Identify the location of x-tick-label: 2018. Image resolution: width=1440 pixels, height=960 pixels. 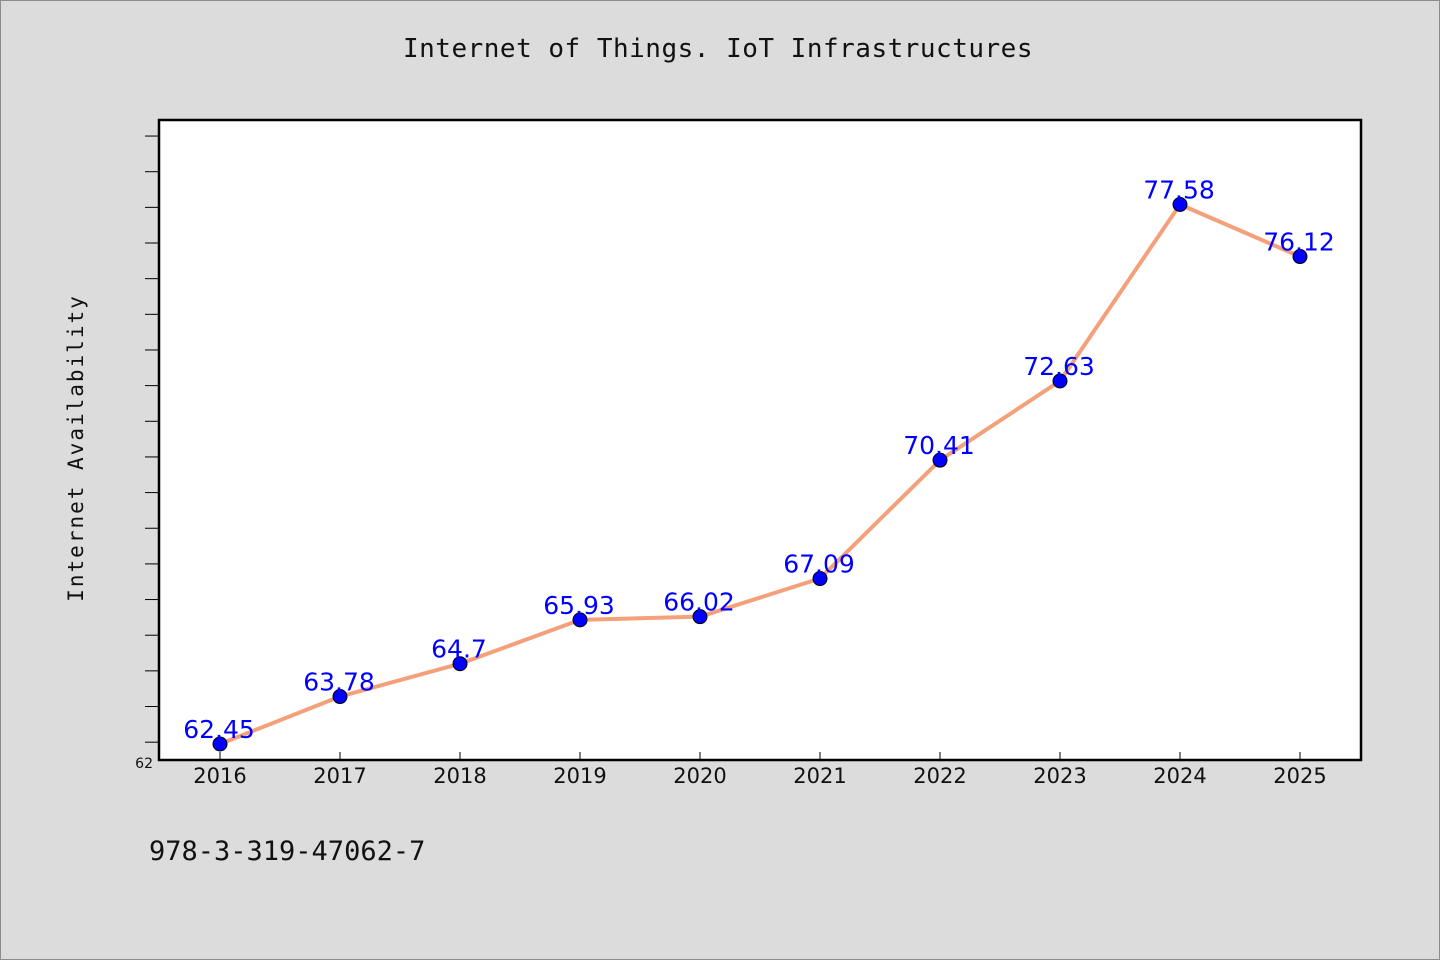
(459, 776).